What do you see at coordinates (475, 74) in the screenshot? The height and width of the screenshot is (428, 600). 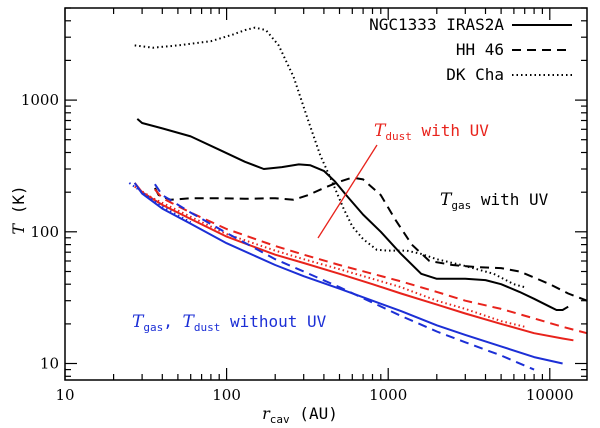 I see `legend-label-2: DK Cha` at bounding box center [475, 74].